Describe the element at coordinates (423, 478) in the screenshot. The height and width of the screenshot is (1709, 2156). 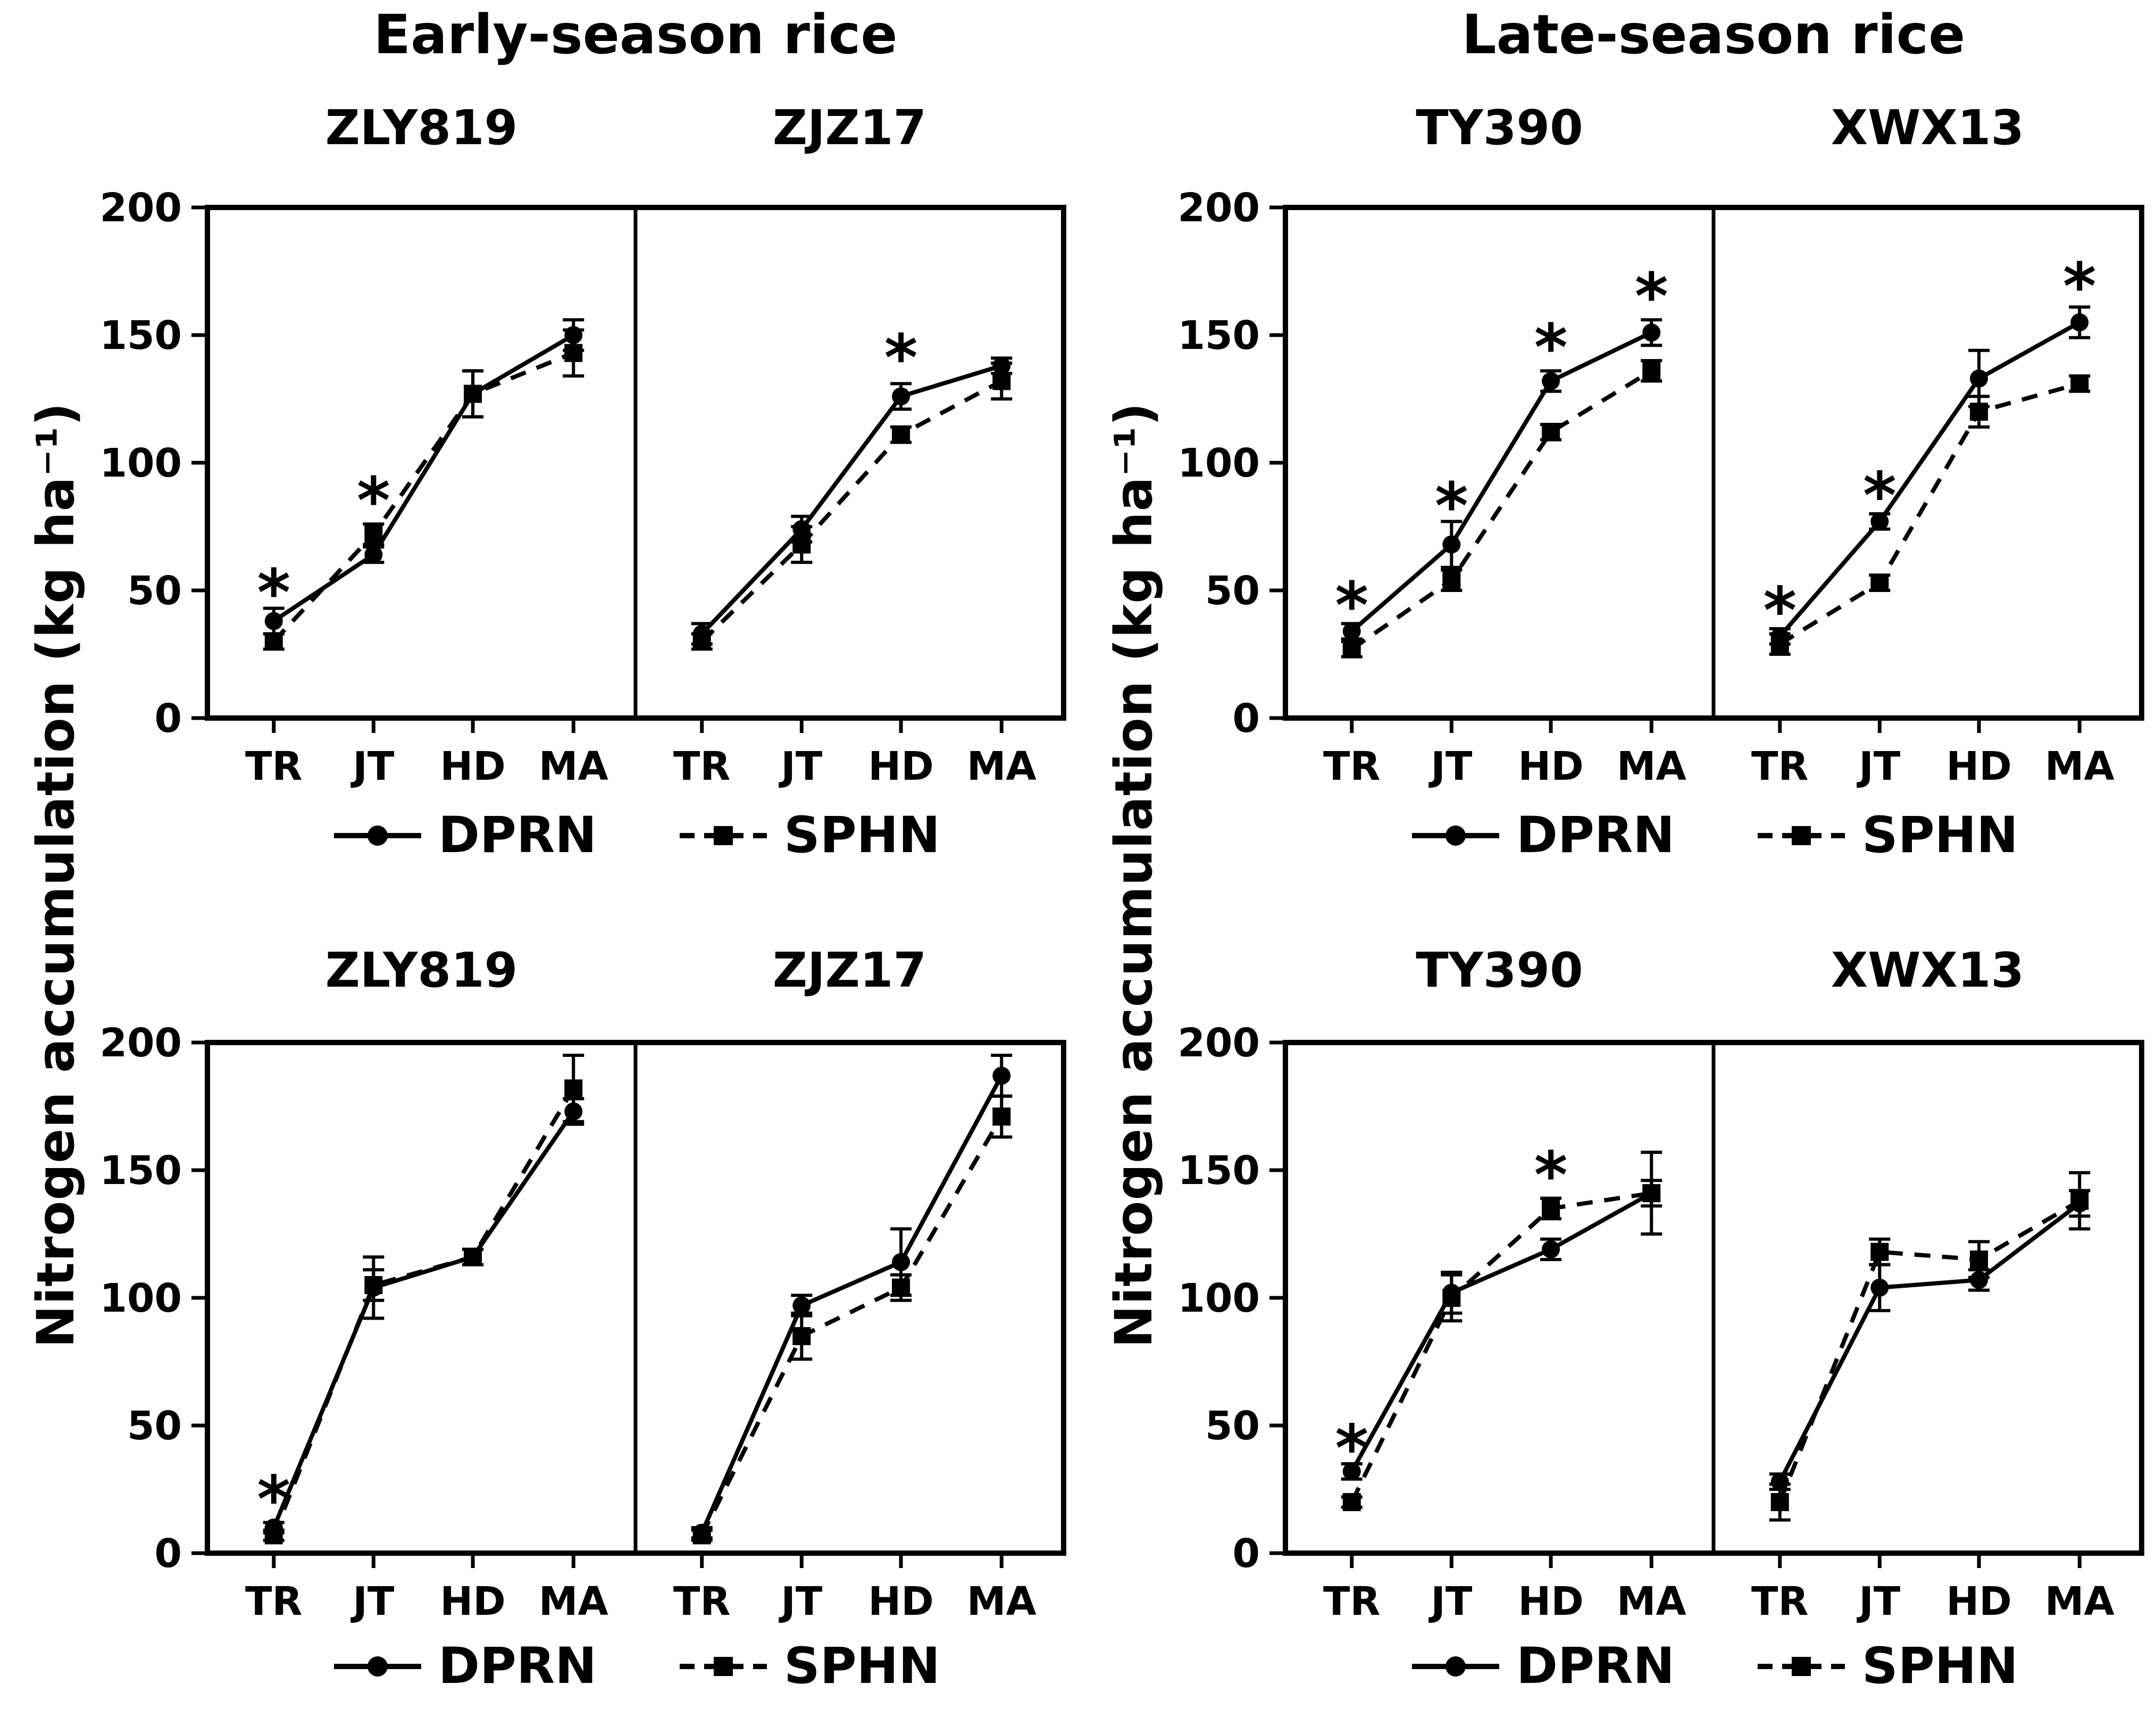
I see `series-line-dprn` at that location.